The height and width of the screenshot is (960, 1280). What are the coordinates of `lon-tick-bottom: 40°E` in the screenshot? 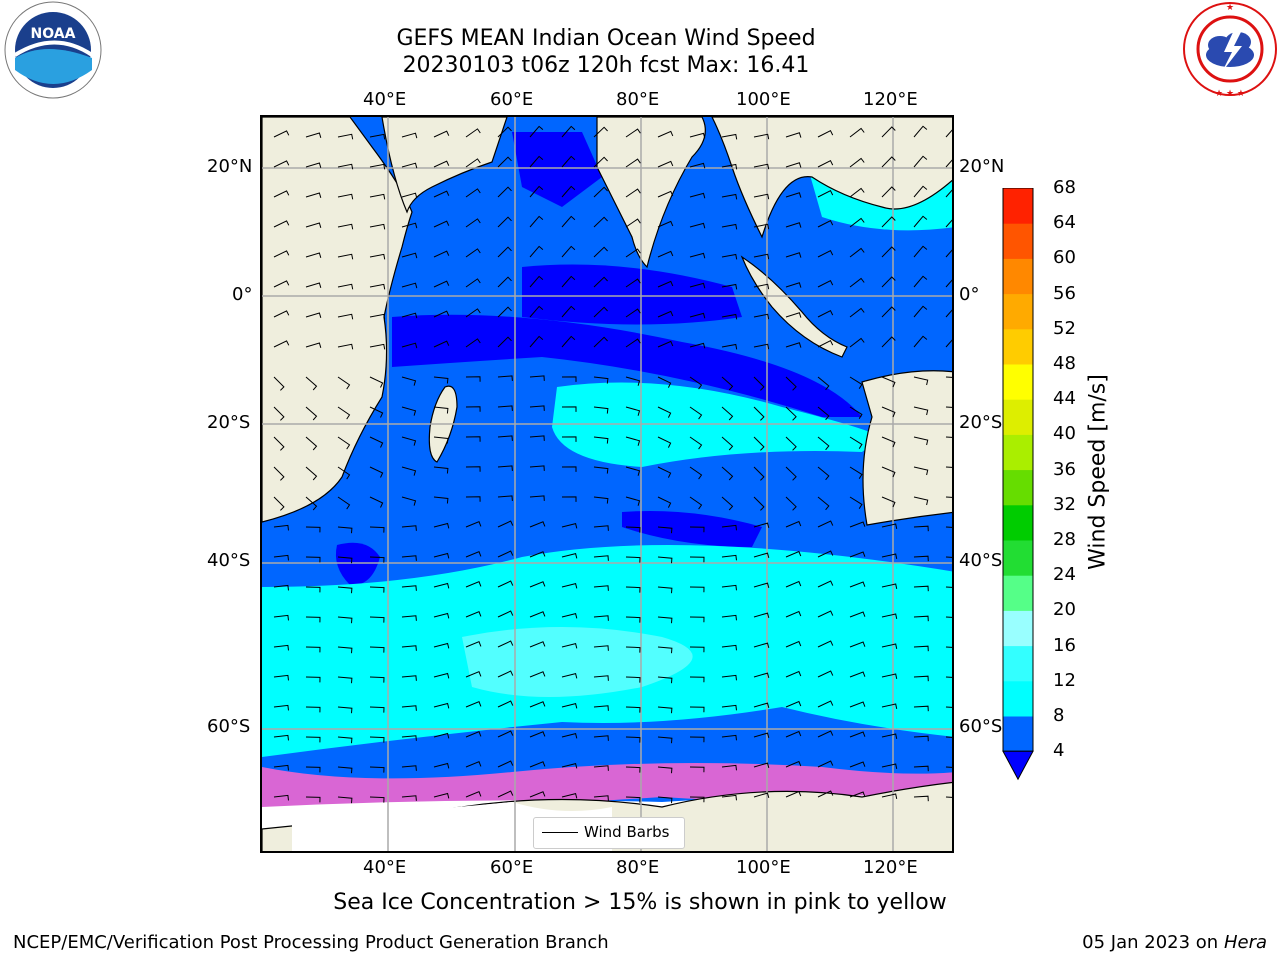 It's located at (385, 867).